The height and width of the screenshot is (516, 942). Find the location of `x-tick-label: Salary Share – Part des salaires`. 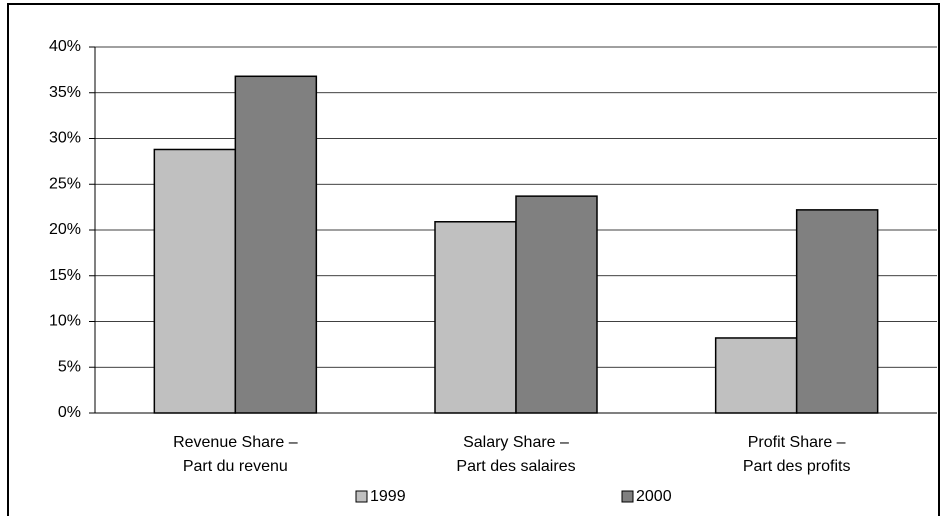

x-tick-label: Salary Share – Part des salaires is located at coordinates (515, 454).